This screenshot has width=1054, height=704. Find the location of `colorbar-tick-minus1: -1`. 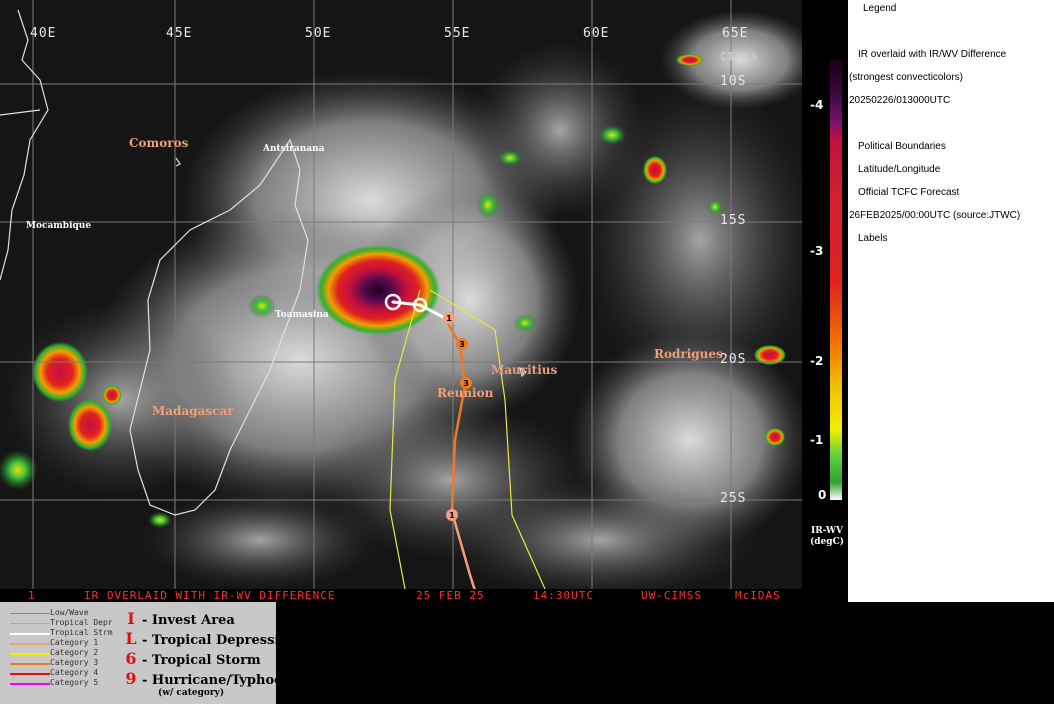

colorbar-tick-minus1: -1 is located at coordinates (817, 440).